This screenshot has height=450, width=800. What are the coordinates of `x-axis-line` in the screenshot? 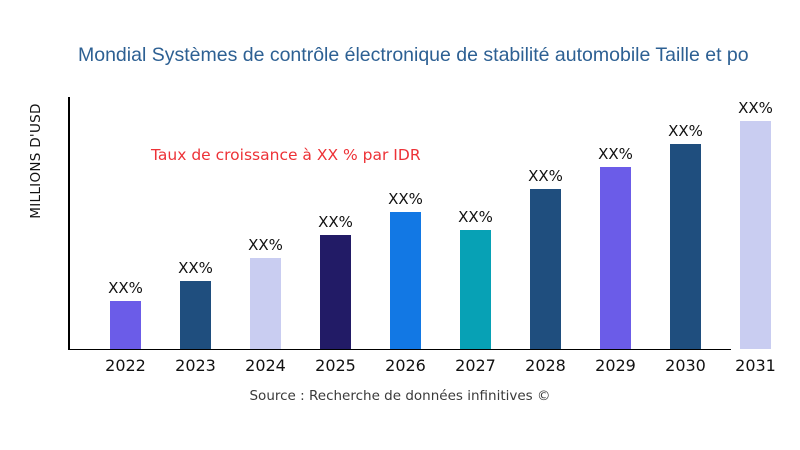 It's located at (399, 349).